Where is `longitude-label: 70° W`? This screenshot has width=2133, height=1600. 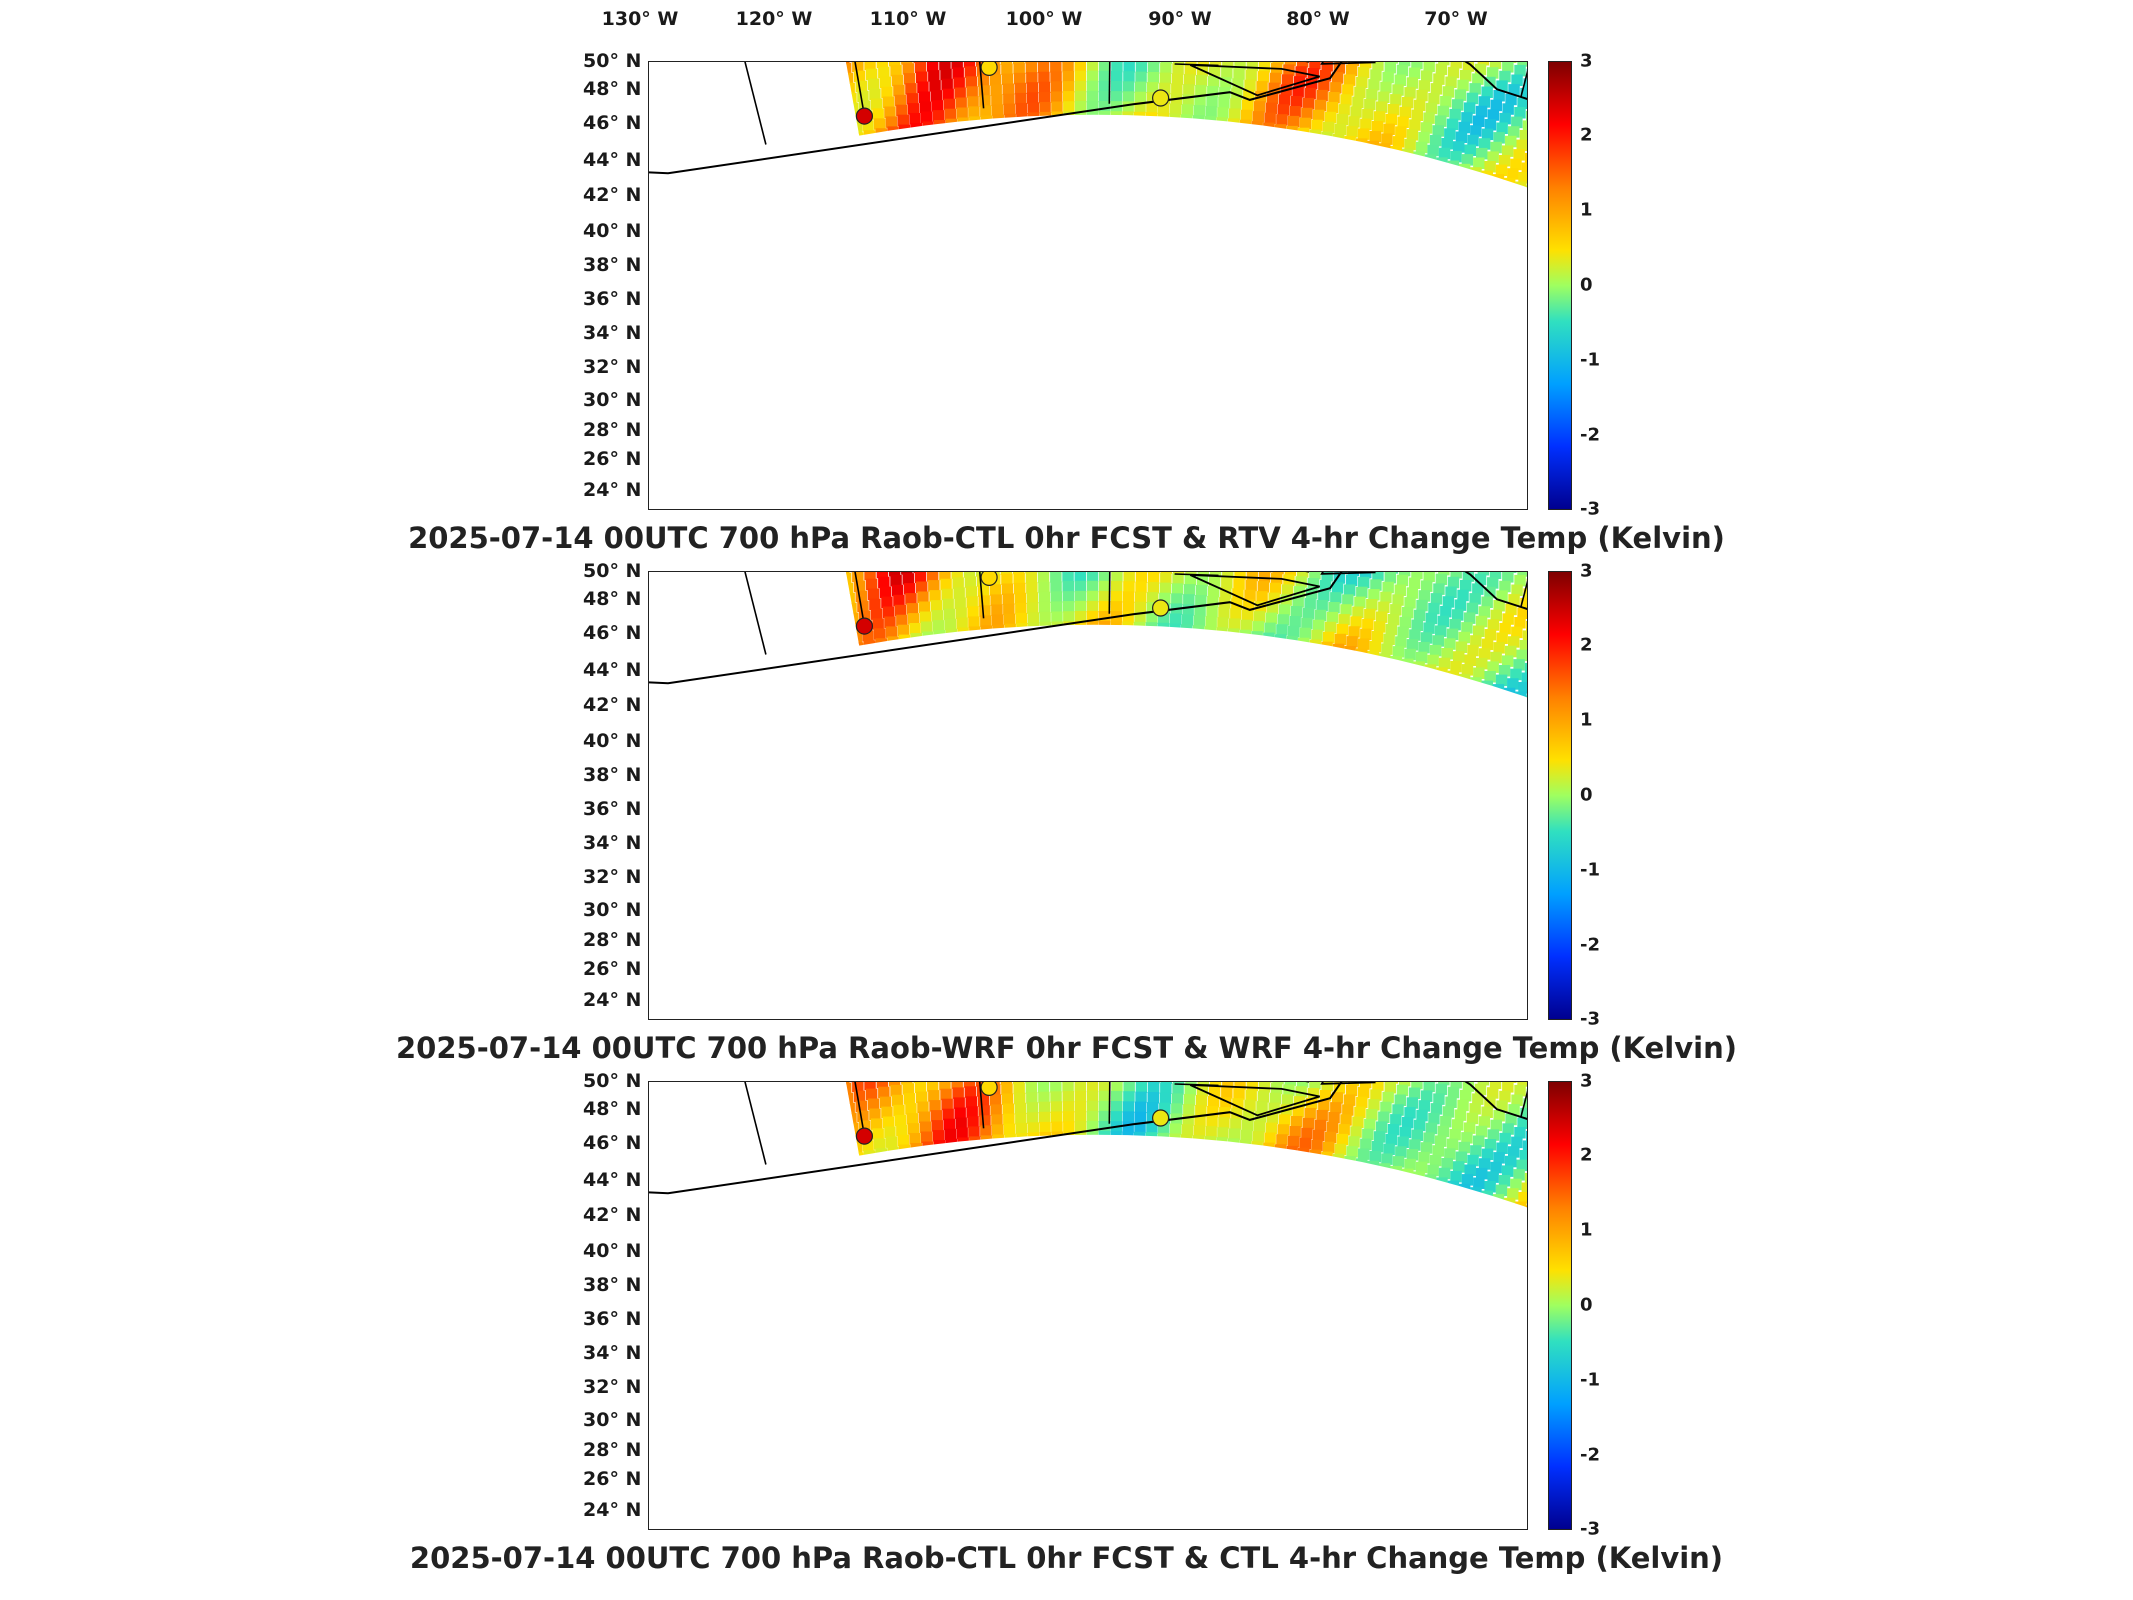
longitude-label: 70° W is located at coordinates (1456, 19).